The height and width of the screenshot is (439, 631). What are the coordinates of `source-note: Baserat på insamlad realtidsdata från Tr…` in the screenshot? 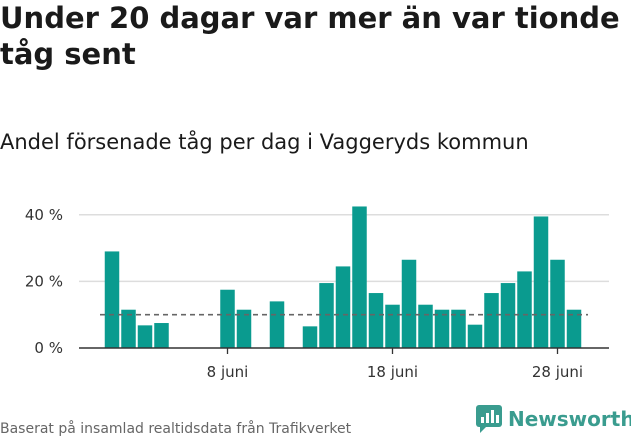 It's located at (176, 429).